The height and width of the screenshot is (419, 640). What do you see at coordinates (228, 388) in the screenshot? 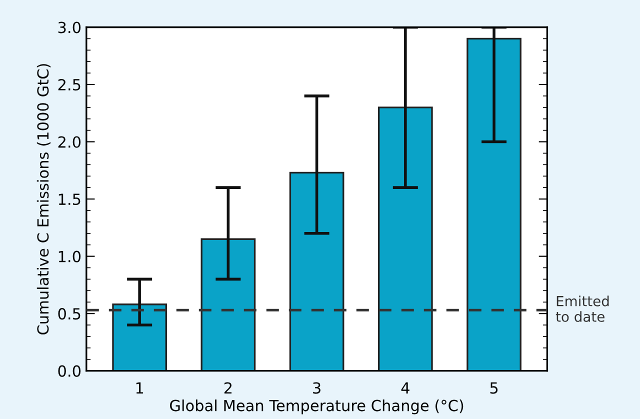
I see `x-tick-label: 2` at bounding box center [228, 388].